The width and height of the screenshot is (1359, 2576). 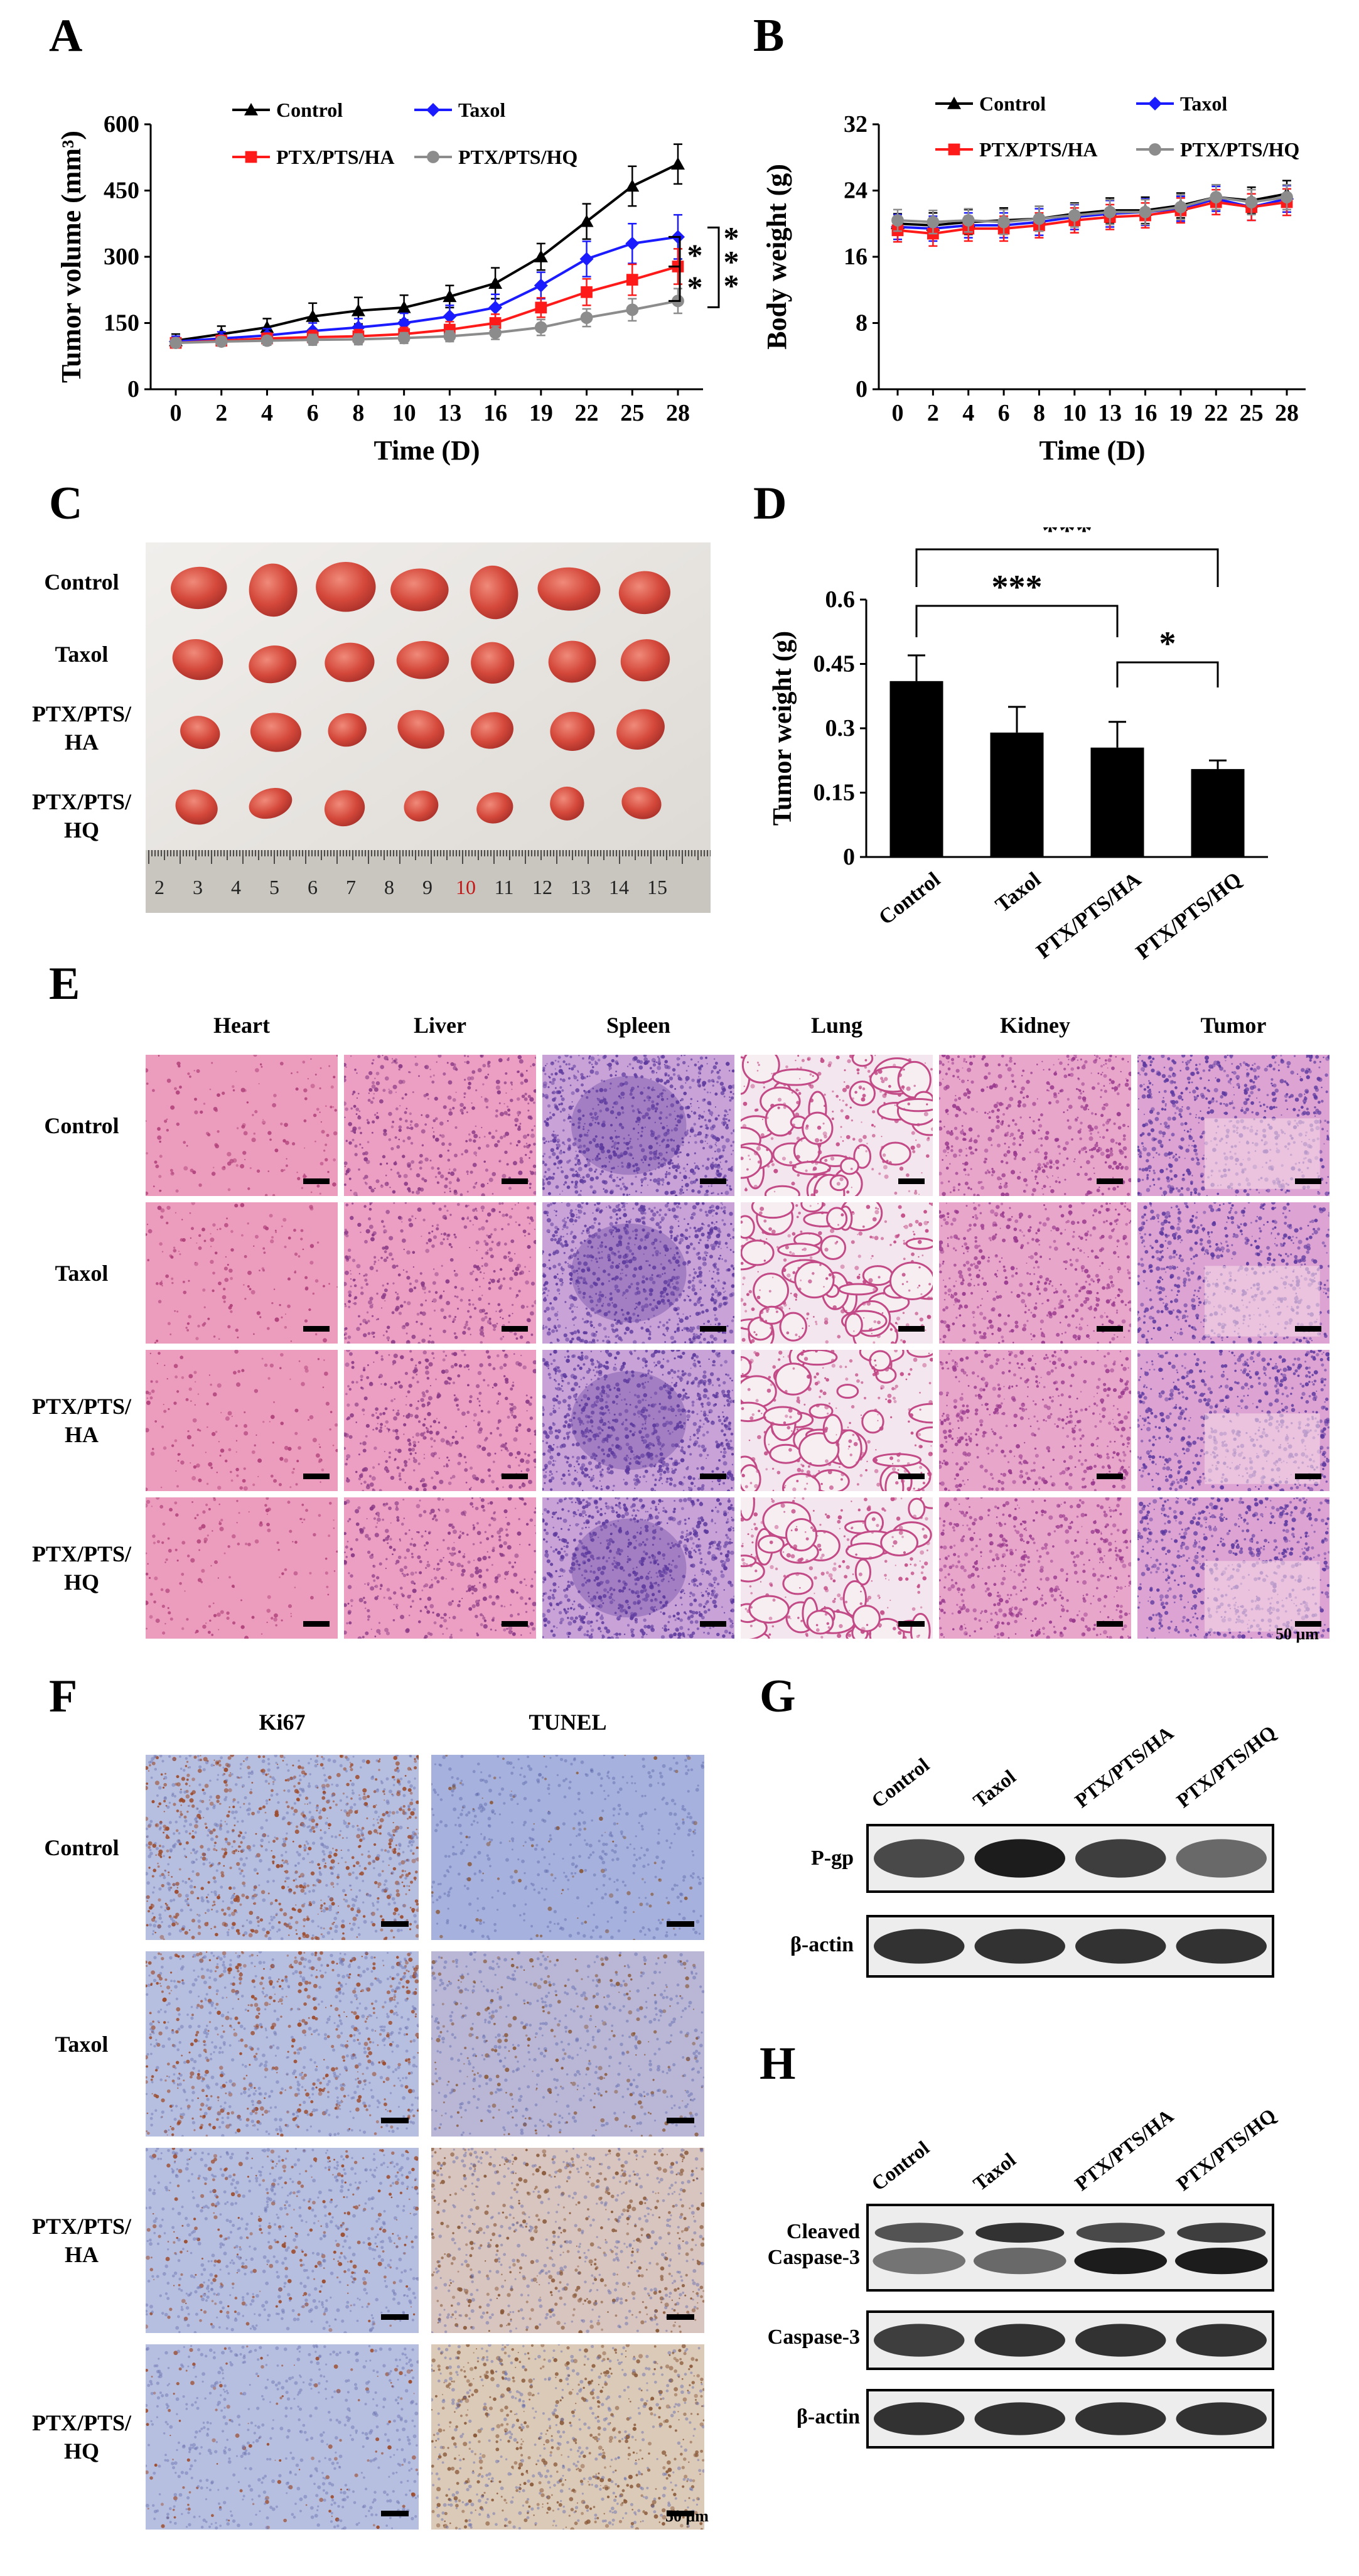 I want to click on data-point, so click(x=495, y=307).